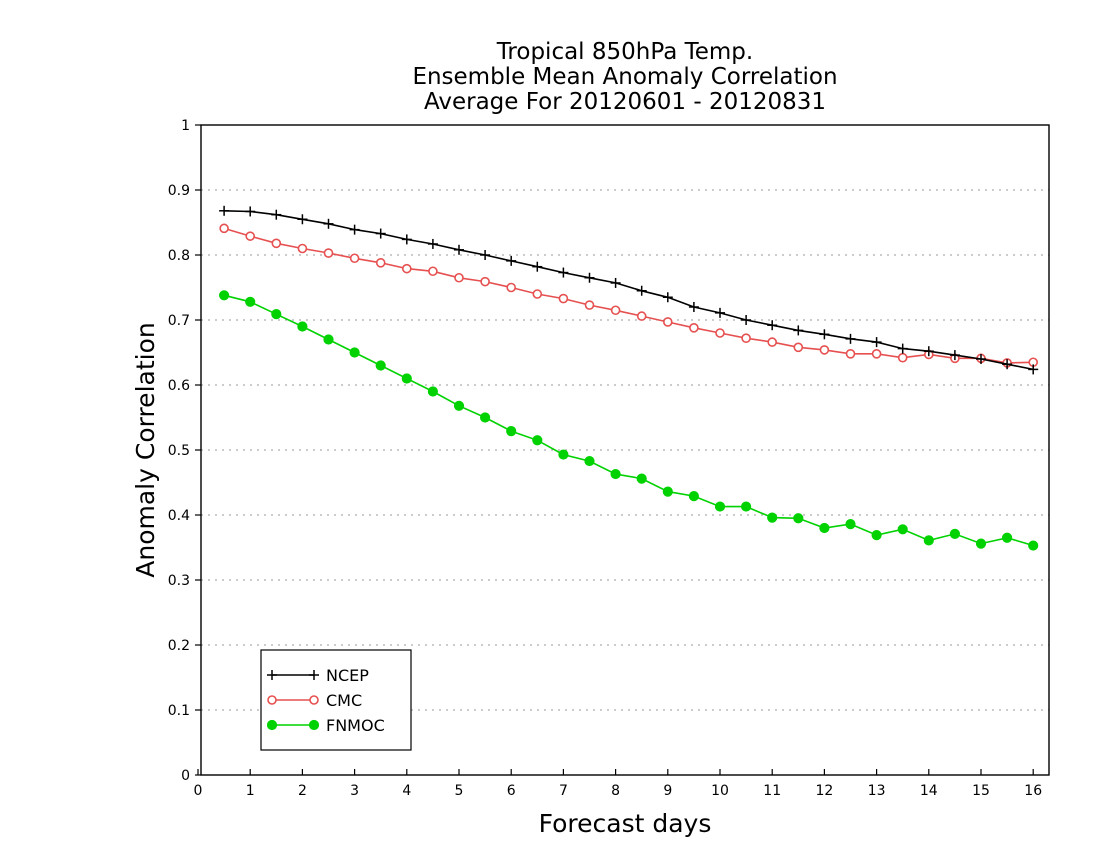 Image resolution: width=1100 pixels, height=850 pixels. What do you see at coordinates (179, 321) in the screenshot?
I see `y-tick-label: 0.7` at bounding box center [179, 321].